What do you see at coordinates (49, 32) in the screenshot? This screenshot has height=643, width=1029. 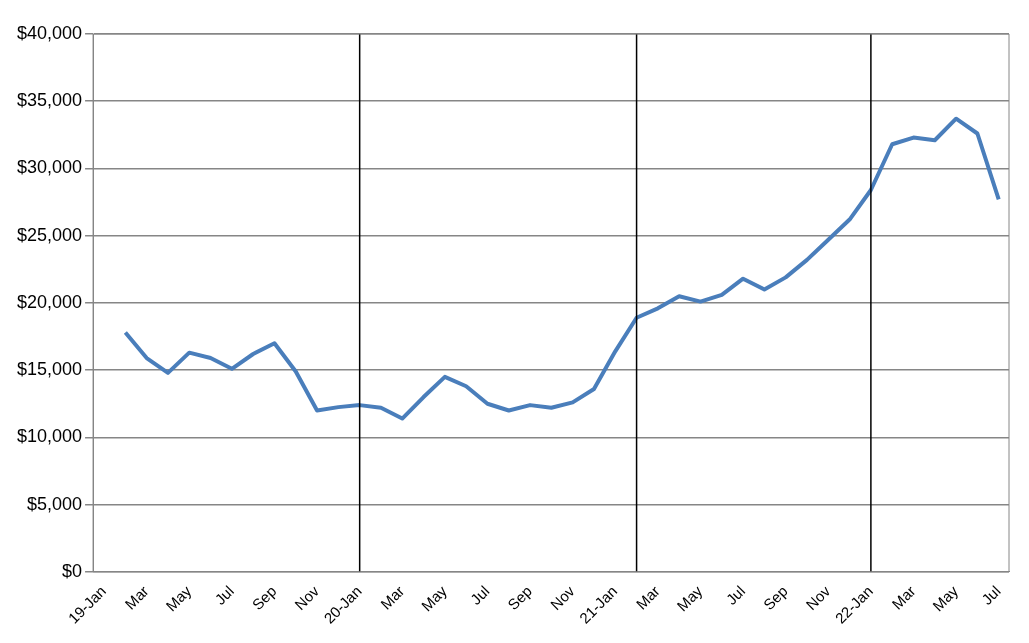 I see `y-tick-label: $40,000` at bounding box center [49, 32].